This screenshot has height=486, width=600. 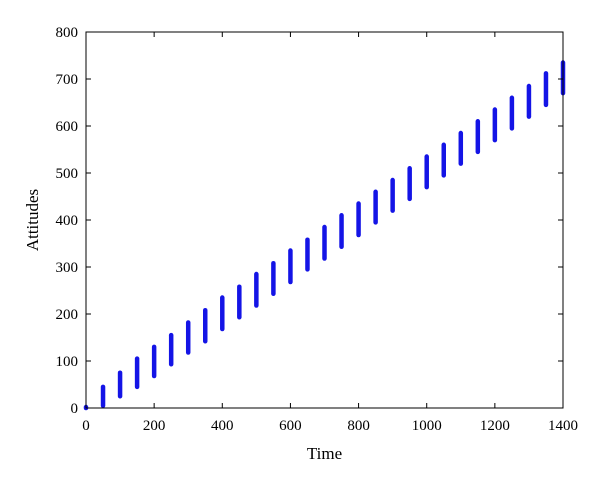 I want to click on y-tick-label: 100, so click(x=67, y=362).